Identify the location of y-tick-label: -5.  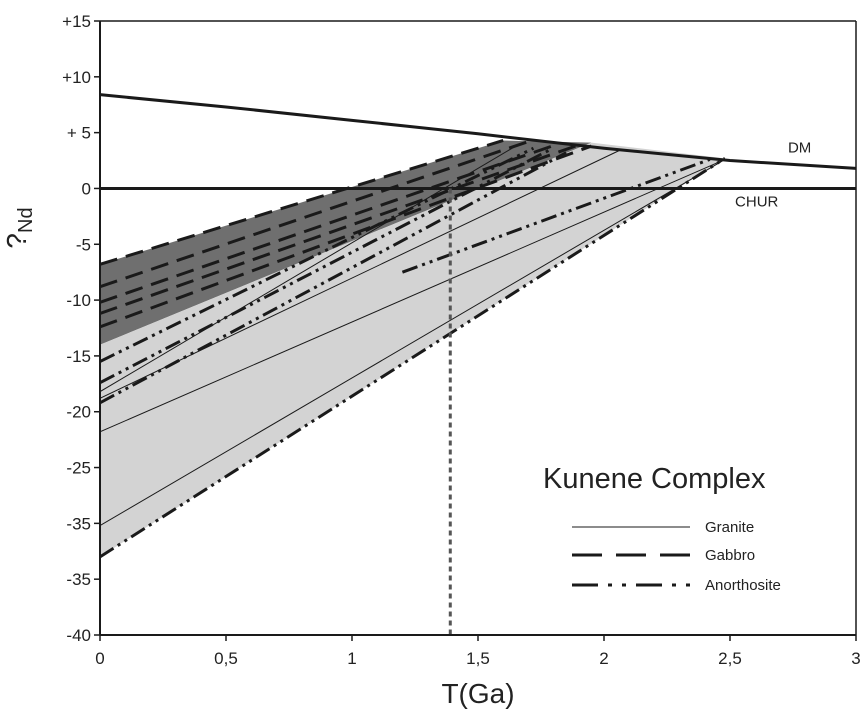
(83, 244).